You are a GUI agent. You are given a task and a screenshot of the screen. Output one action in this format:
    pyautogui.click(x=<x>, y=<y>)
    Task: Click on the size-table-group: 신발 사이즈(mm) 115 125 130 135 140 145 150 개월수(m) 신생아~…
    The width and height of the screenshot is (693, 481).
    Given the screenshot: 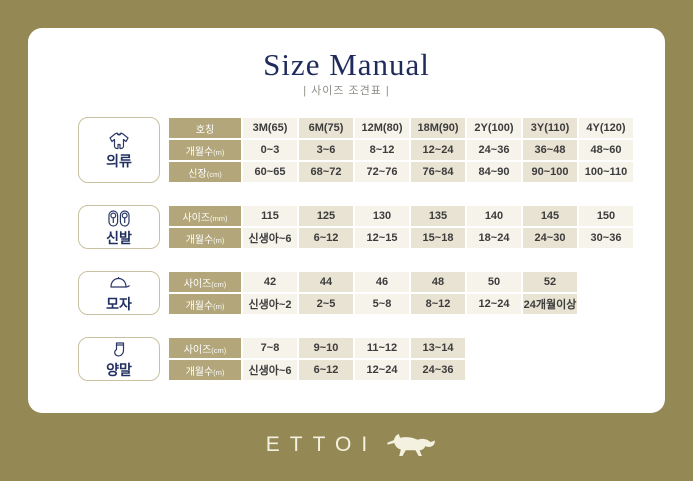 What is the action you would take?
    pyautogui.click(x=371, y=227)
    